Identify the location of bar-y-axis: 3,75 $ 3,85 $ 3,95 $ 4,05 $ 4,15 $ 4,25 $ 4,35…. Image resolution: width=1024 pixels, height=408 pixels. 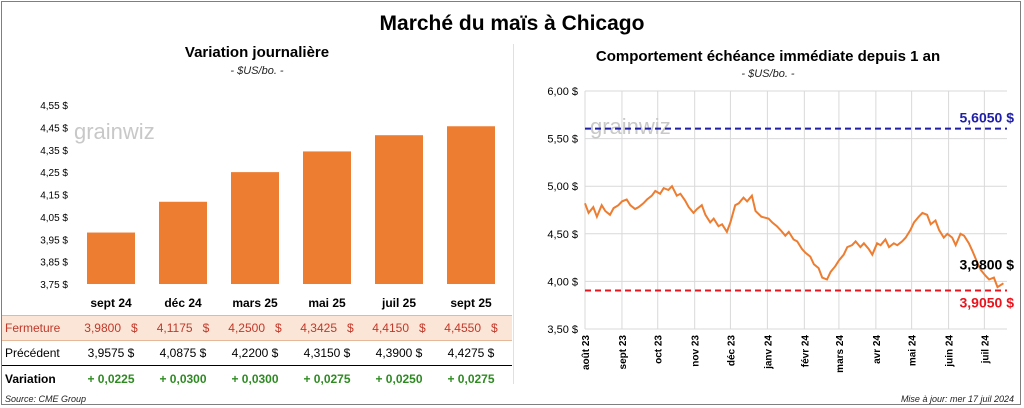
(54, 196).